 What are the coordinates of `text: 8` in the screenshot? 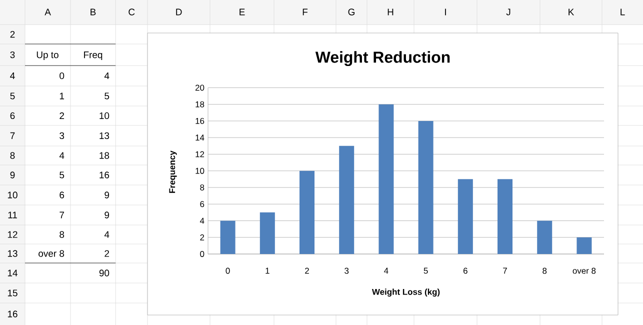 It's located at (12, 155).